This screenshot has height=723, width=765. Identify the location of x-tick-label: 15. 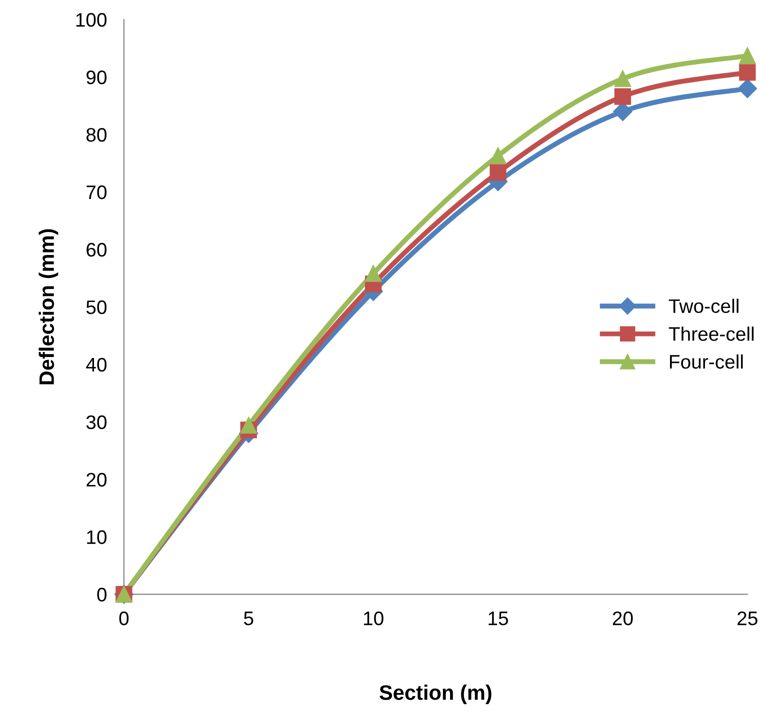
(498, 619).